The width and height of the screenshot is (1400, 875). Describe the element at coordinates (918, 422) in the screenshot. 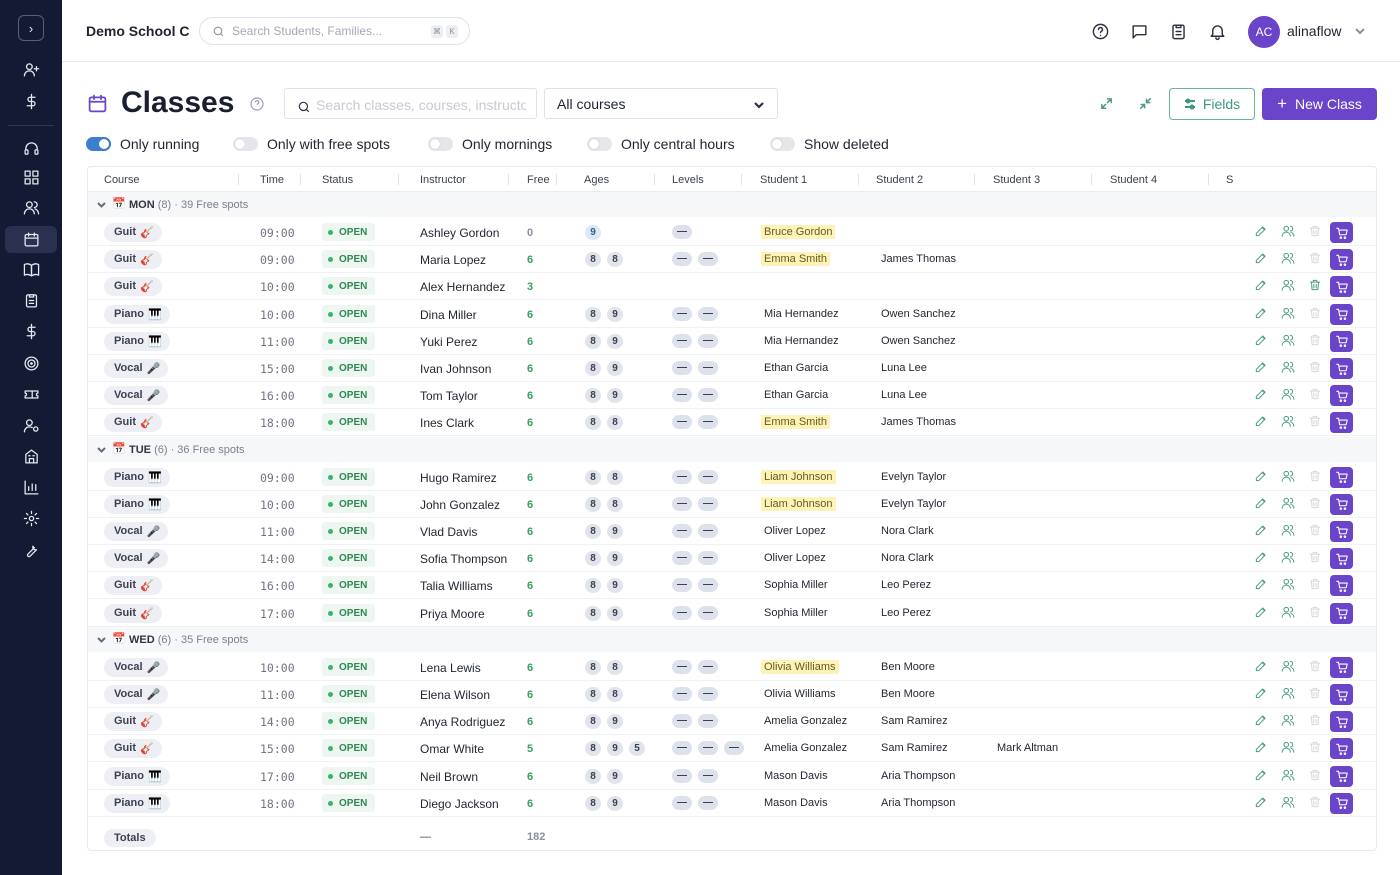

I see `student-2: James Thomas` at that location.